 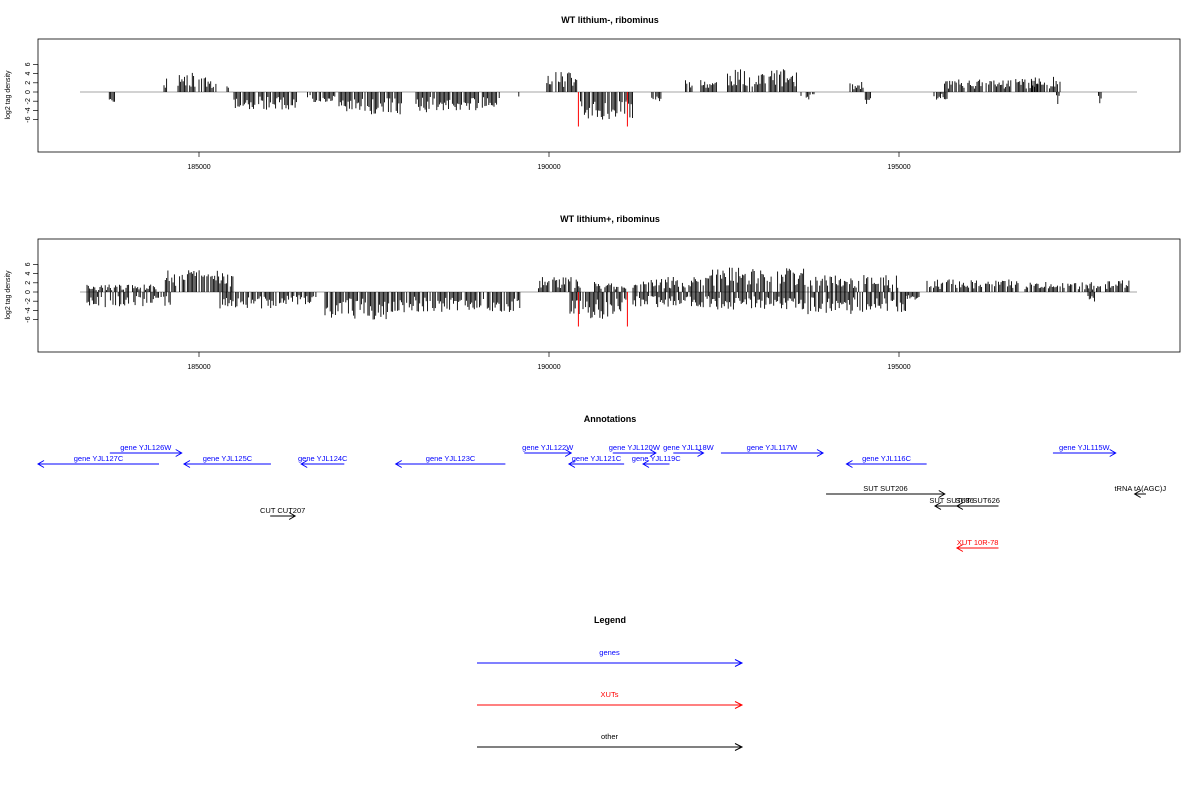 I want to click on feature-gene-yjl126w: gene YJL126W, so click(x=146, y=450).